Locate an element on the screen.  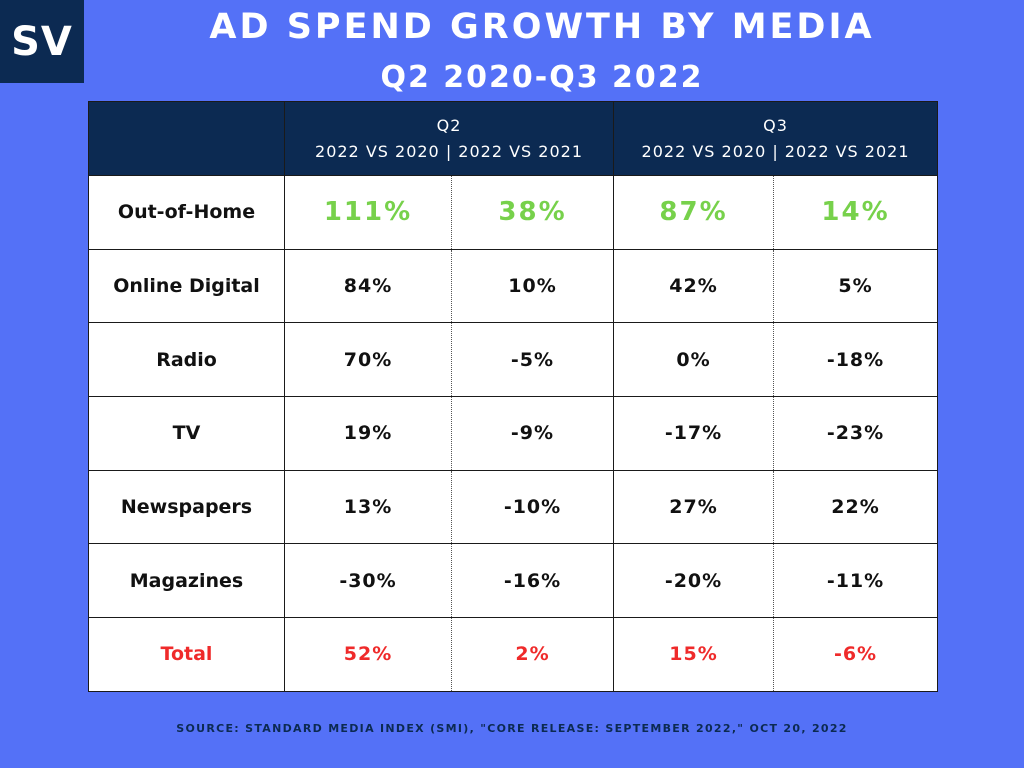
table-cell: -23% is located at coordinates (856, 433).